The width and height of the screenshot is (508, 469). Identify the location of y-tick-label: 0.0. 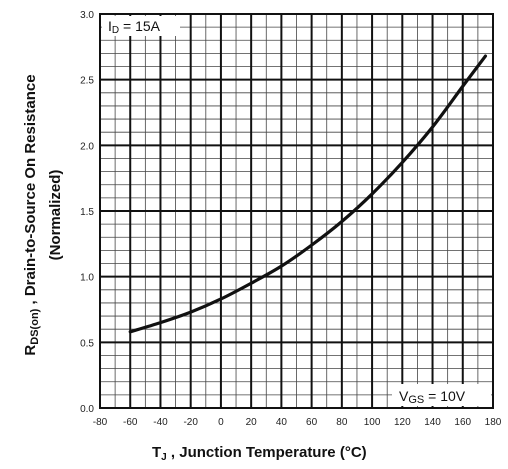
(87, 409).